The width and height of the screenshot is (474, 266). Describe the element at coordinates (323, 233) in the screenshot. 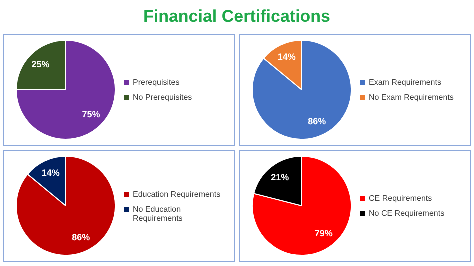

I see `data-label: 79%` at that location.